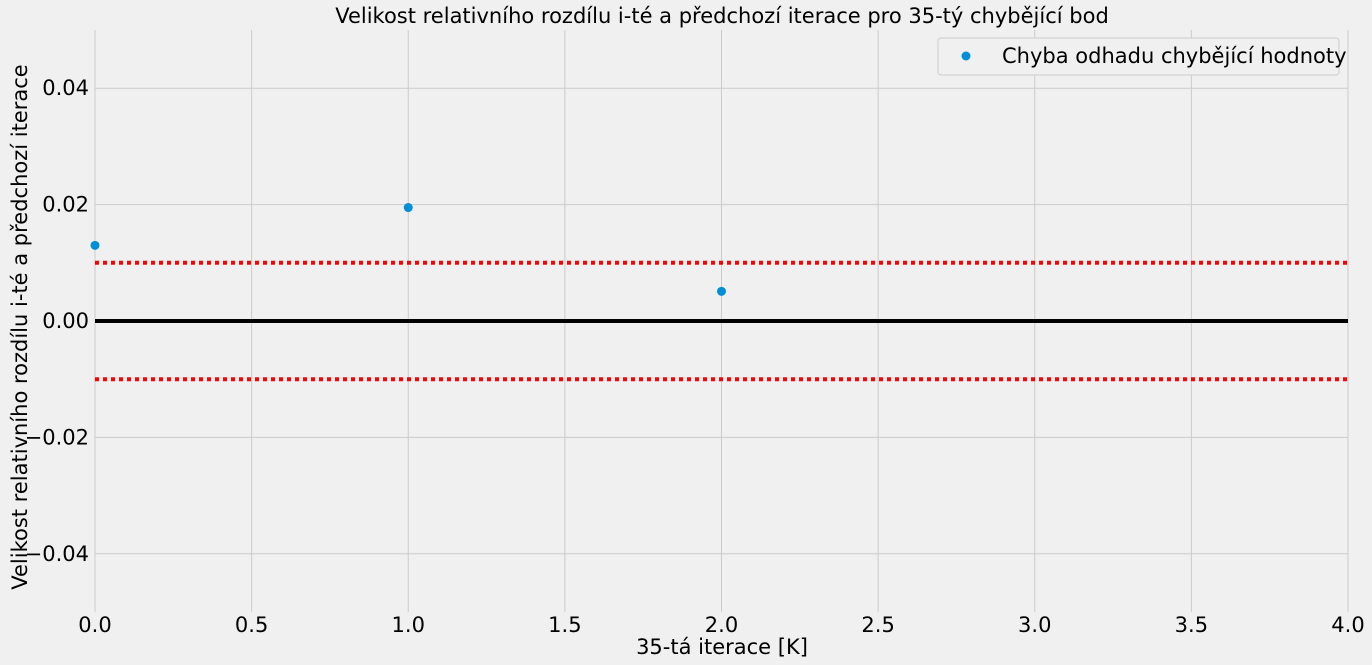 The image size is (1372, 665). Describe the element at coordinates (65, 321) in the screenshot. I see `y-tick-label-2: 0.00` at that location.